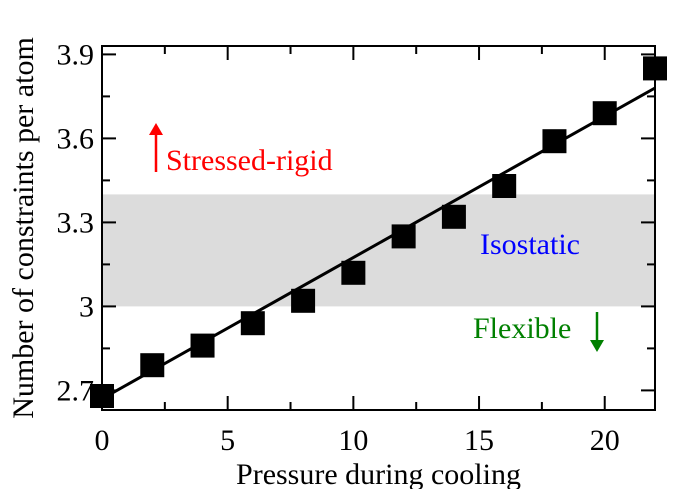 Image resolution: width=673 pixels, height=489 pixels. What do you see at coordinates (86, 306) in the screenshot?
I see `y-tick-label: 3` at bounding box center [86, 306].